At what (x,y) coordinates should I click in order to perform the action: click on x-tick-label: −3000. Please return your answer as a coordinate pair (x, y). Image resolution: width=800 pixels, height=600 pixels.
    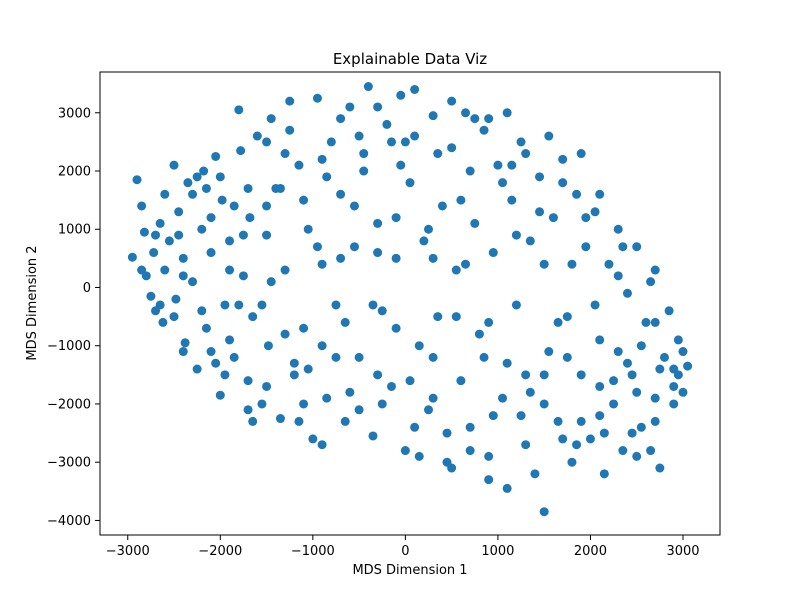
    Looking at the image, I should click on (128, 551).